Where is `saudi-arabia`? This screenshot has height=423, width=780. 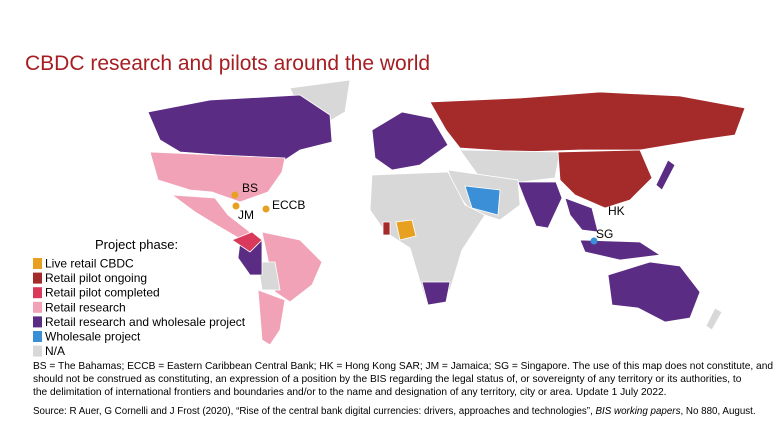 saudi-arabia is located at coordinates (482, 200).